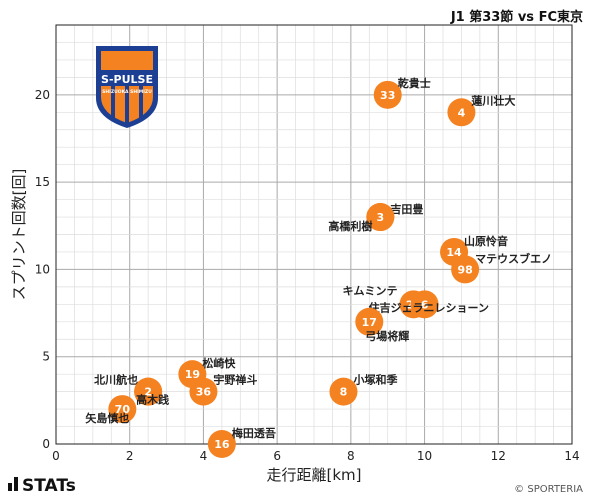 This screenshot has height=496, width=591. What do you see at coordinates (548, 489) in the screenshot?
I see `copyright: © SPORTERIA` at bounding box center [548, 489].